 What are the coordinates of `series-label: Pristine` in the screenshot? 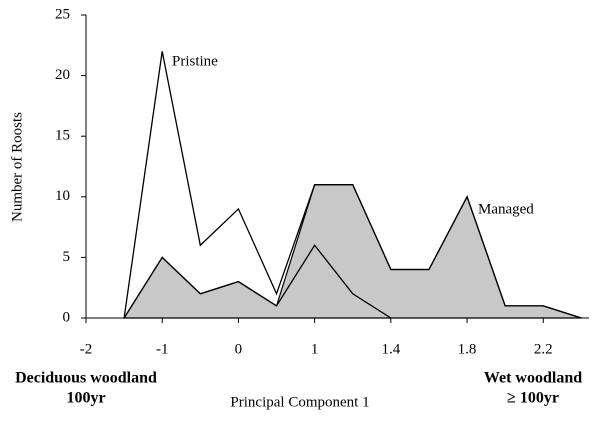 It's located at (195, 61).